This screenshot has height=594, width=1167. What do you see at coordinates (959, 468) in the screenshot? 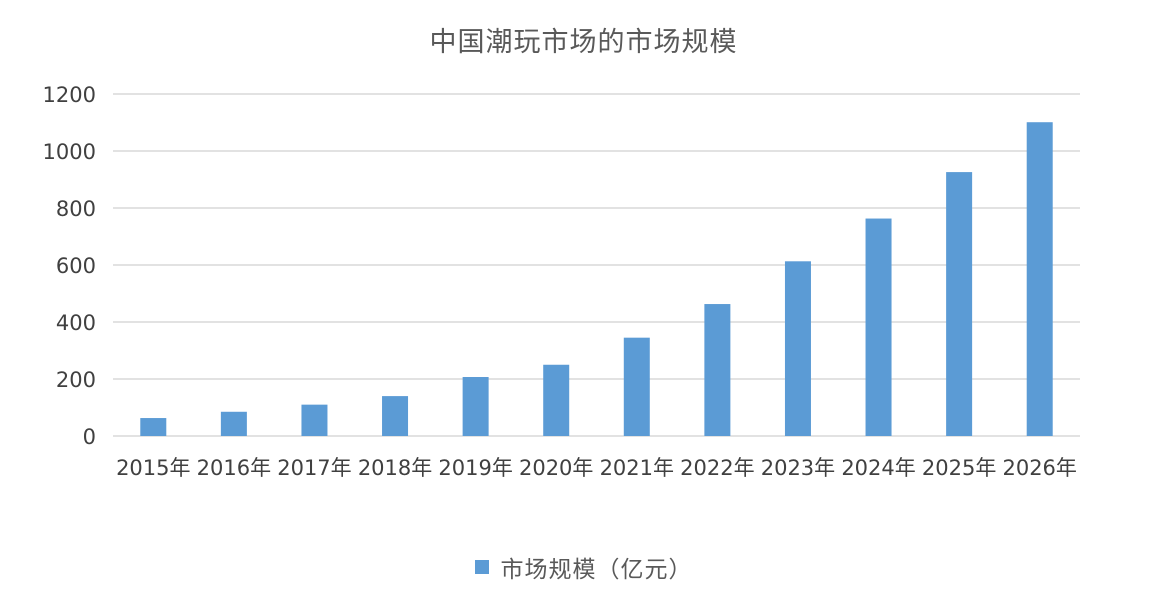
I see `x-tick-label: 2025年` at bounding box center [959, 468].